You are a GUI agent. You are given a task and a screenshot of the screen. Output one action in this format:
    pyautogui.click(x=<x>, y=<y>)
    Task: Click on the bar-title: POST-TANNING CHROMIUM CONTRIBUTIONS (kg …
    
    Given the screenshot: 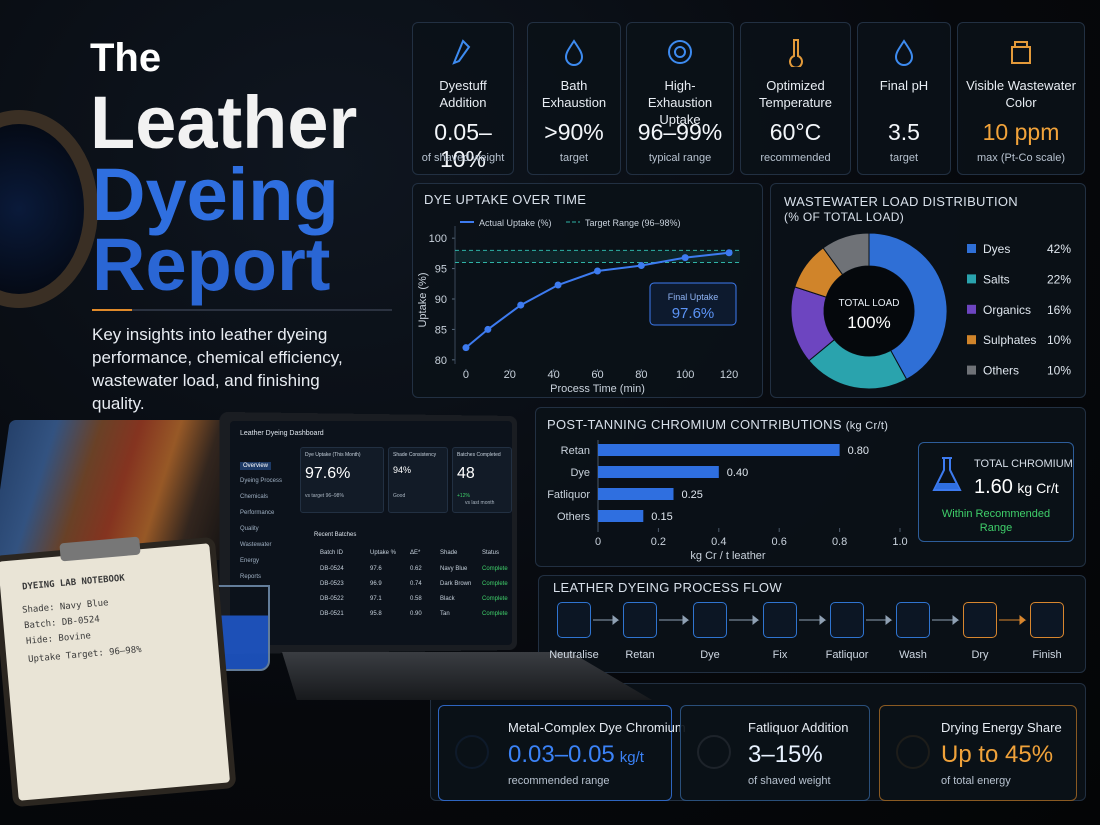 What is the action you would take?
    pyautogui.click(x=717, y=424)
    